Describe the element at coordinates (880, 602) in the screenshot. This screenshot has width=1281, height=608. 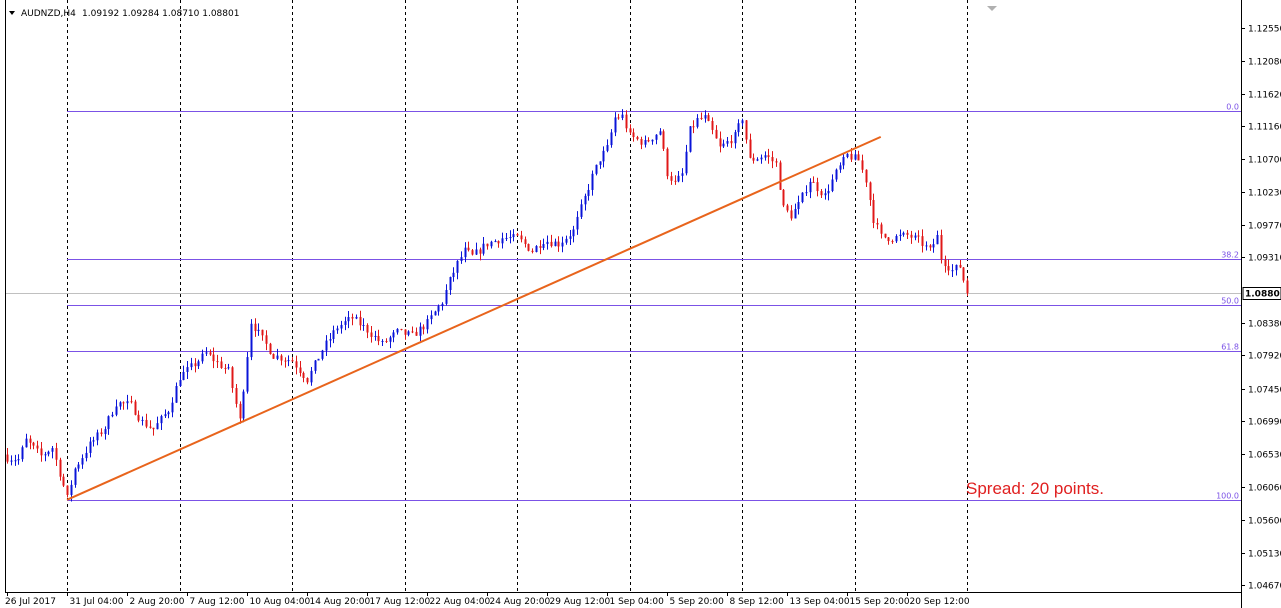
I see `time-label-14: 15 Sep 20:00` at that location.